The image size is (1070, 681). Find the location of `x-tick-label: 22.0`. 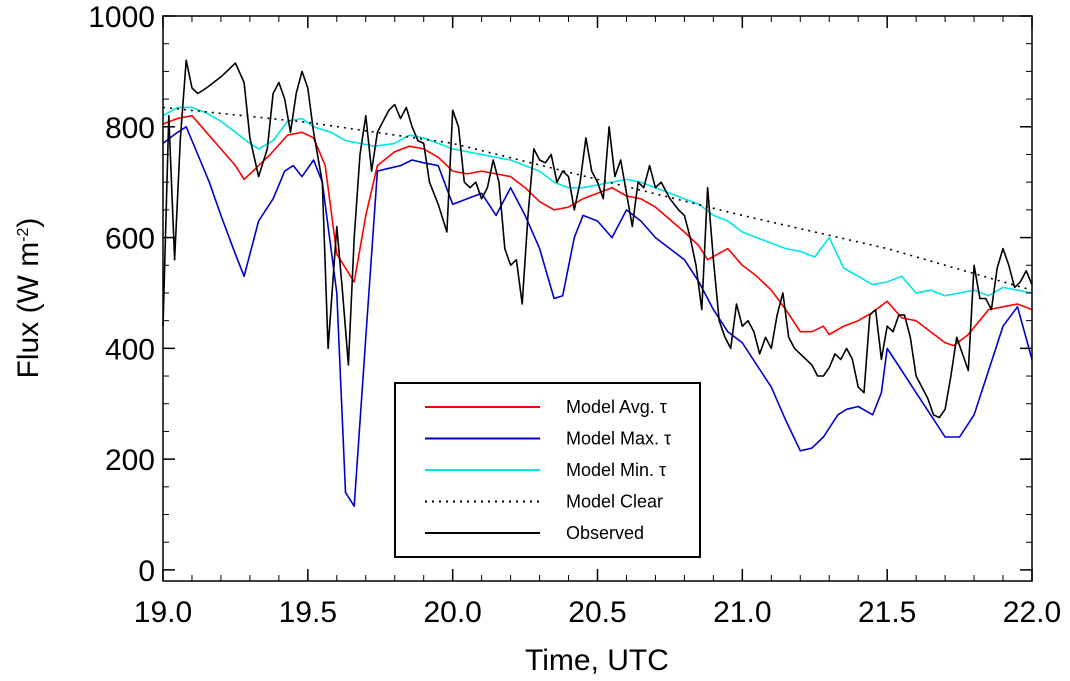

x-tick-label: 22.0 is located at coordinates (1032, 612).